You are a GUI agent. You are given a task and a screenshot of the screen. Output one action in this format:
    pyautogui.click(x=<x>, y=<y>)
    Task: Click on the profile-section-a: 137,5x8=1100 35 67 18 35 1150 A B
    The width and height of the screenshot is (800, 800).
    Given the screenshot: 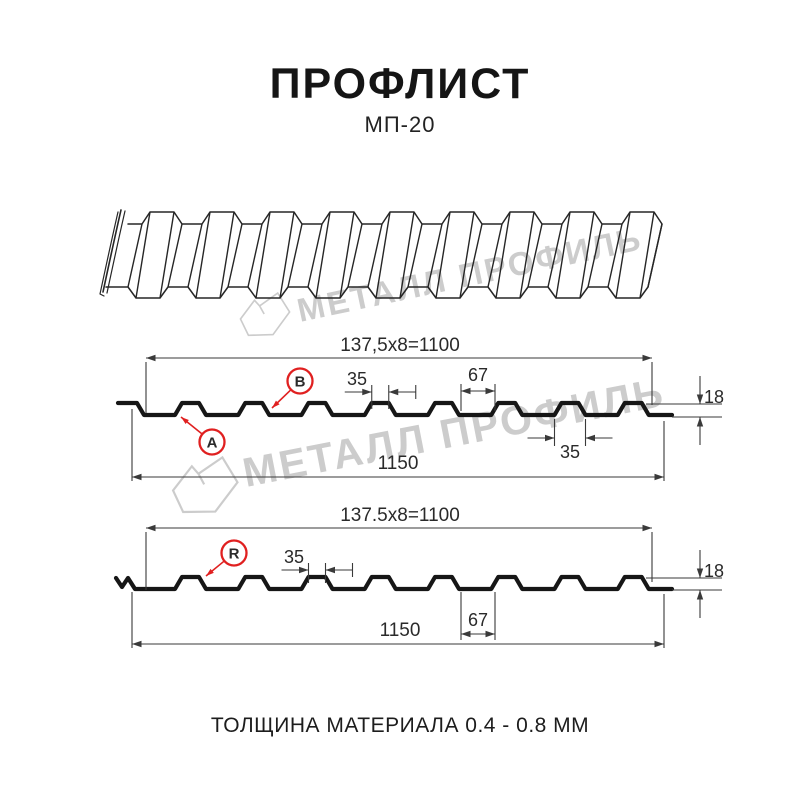 What is the action you would take?
    pyautogui.click(x=419, y=408)
    